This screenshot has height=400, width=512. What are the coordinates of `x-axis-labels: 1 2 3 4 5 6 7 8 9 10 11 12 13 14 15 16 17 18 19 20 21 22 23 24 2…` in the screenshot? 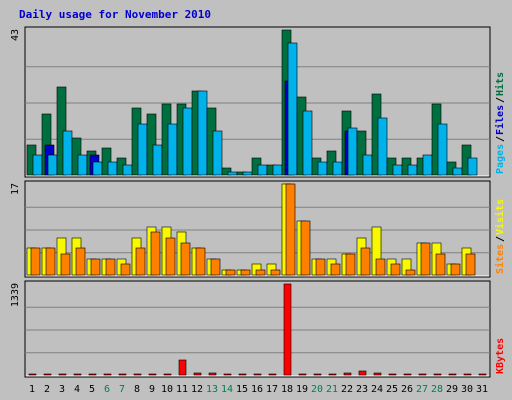 It's located at (258, 389).